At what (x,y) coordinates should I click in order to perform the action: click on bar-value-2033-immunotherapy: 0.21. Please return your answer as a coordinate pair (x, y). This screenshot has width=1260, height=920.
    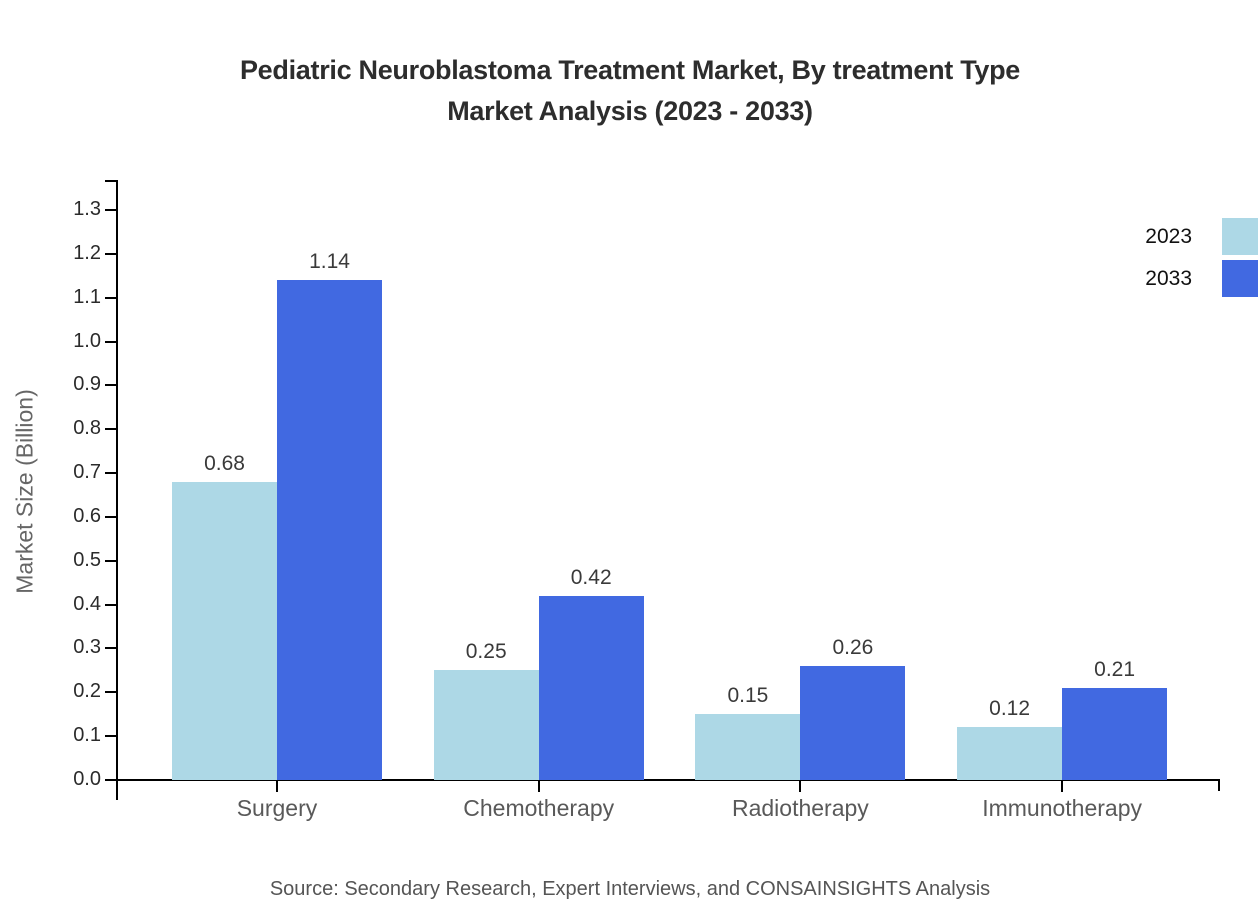
    Looking at the image, I should click on (1115, 669).